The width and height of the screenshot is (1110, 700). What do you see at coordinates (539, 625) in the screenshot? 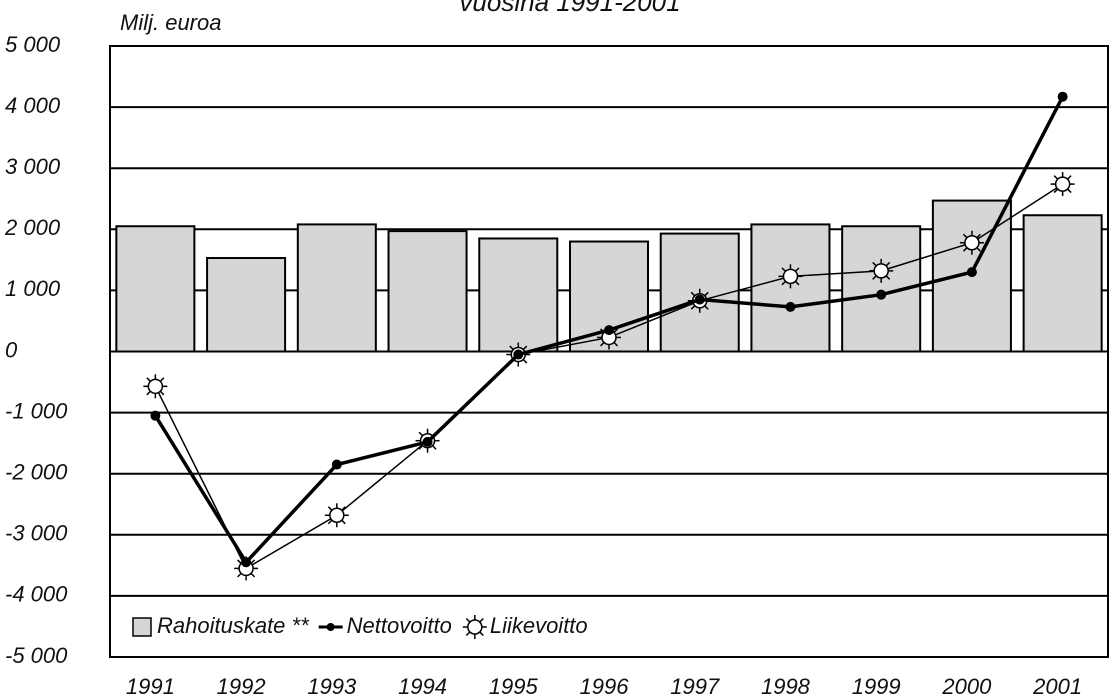
I see `legend-label: Liikevoitto` at bounding box center [539, 625].